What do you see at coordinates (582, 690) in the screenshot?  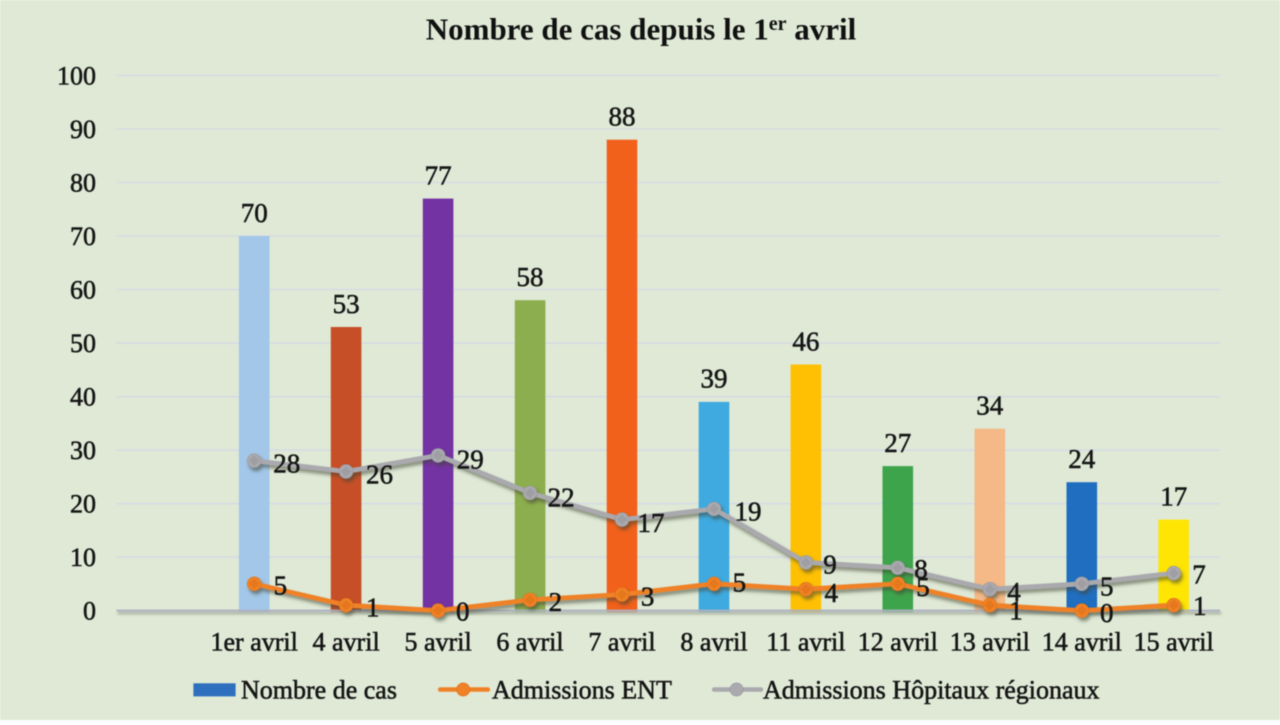 I see `svg-text: Admissions ENT` at bounding box center [582, 690].